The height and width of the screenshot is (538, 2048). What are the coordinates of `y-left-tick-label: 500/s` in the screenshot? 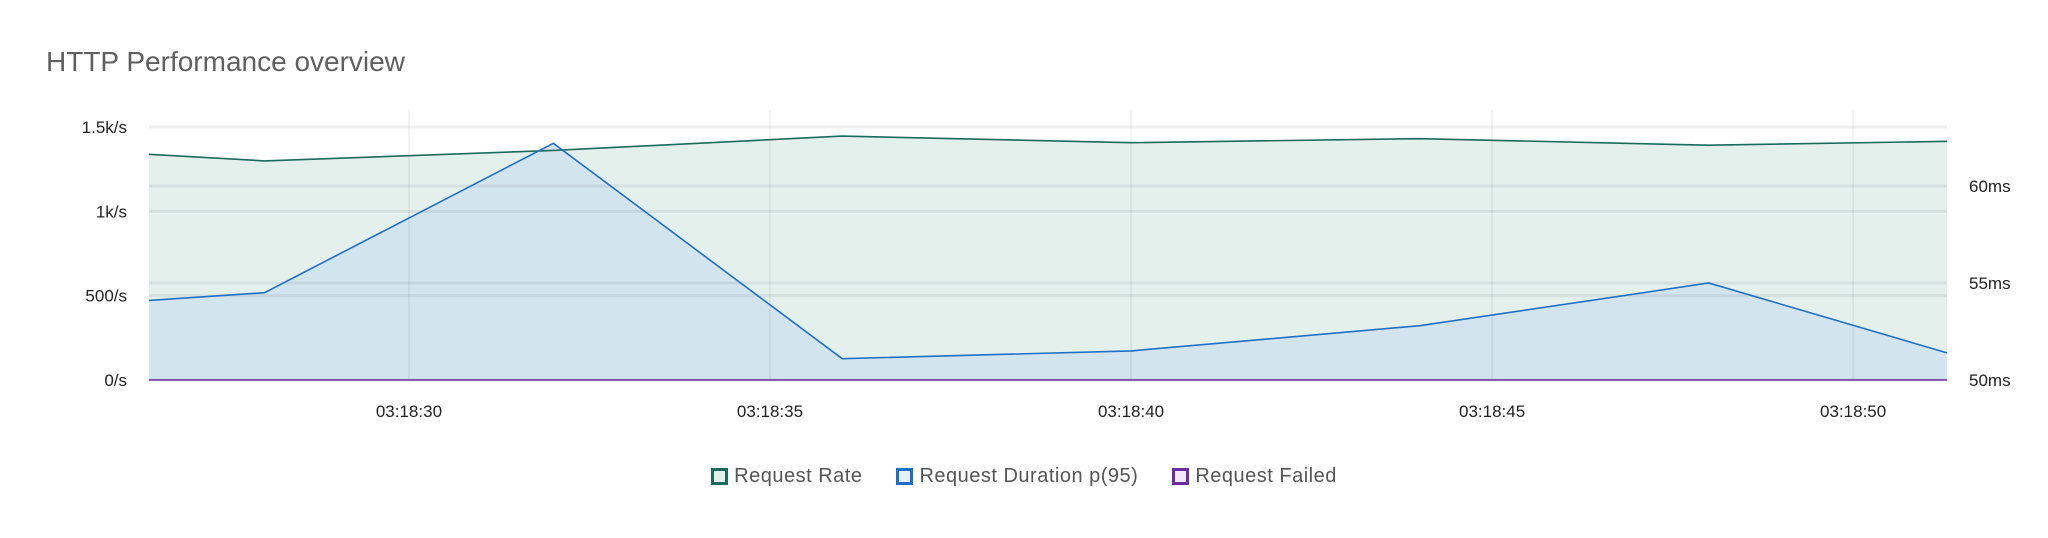 It's located at (106, 296).